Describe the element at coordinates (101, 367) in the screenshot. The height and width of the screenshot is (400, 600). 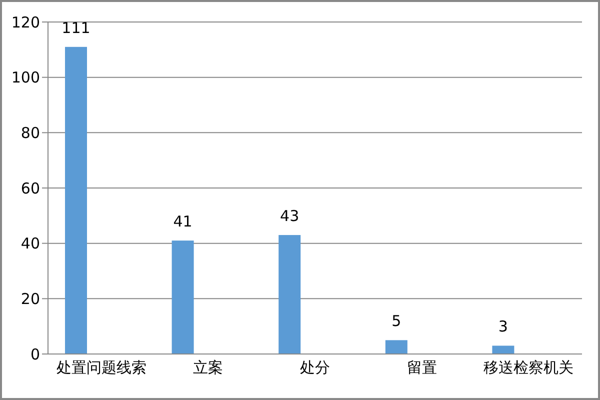
I see `x-tick-label: 处置问题线索` at that location.